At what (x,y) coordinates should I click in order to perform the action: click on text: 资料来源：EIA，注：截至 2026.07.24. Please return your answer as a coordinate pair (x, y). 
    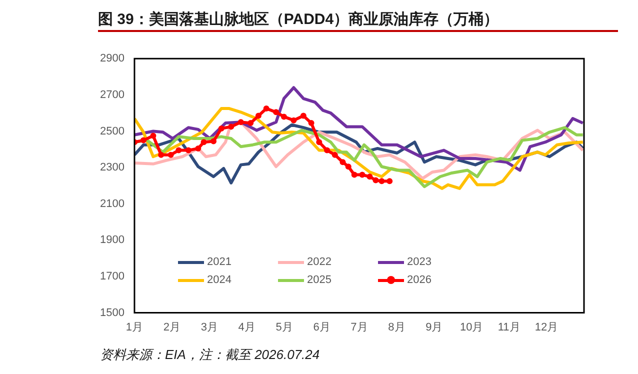
    Looking at the image, I should click on (210, 355).